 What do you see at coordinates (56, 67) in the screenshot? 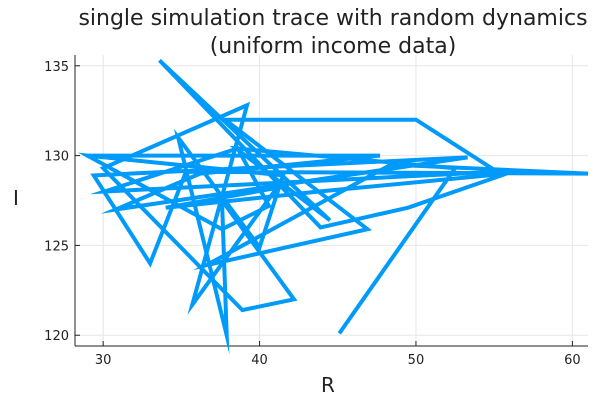
I see `y-tick-label-3: 135` at bounding box center [56, 67].